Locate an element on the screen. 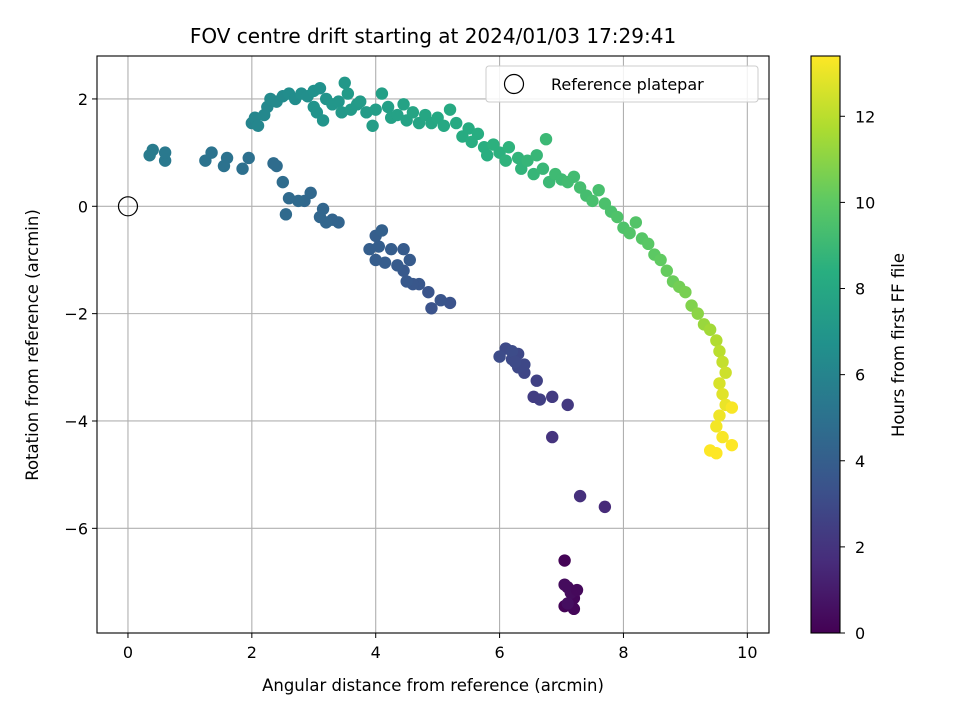  legend-box is located at coordinates (622, 84).